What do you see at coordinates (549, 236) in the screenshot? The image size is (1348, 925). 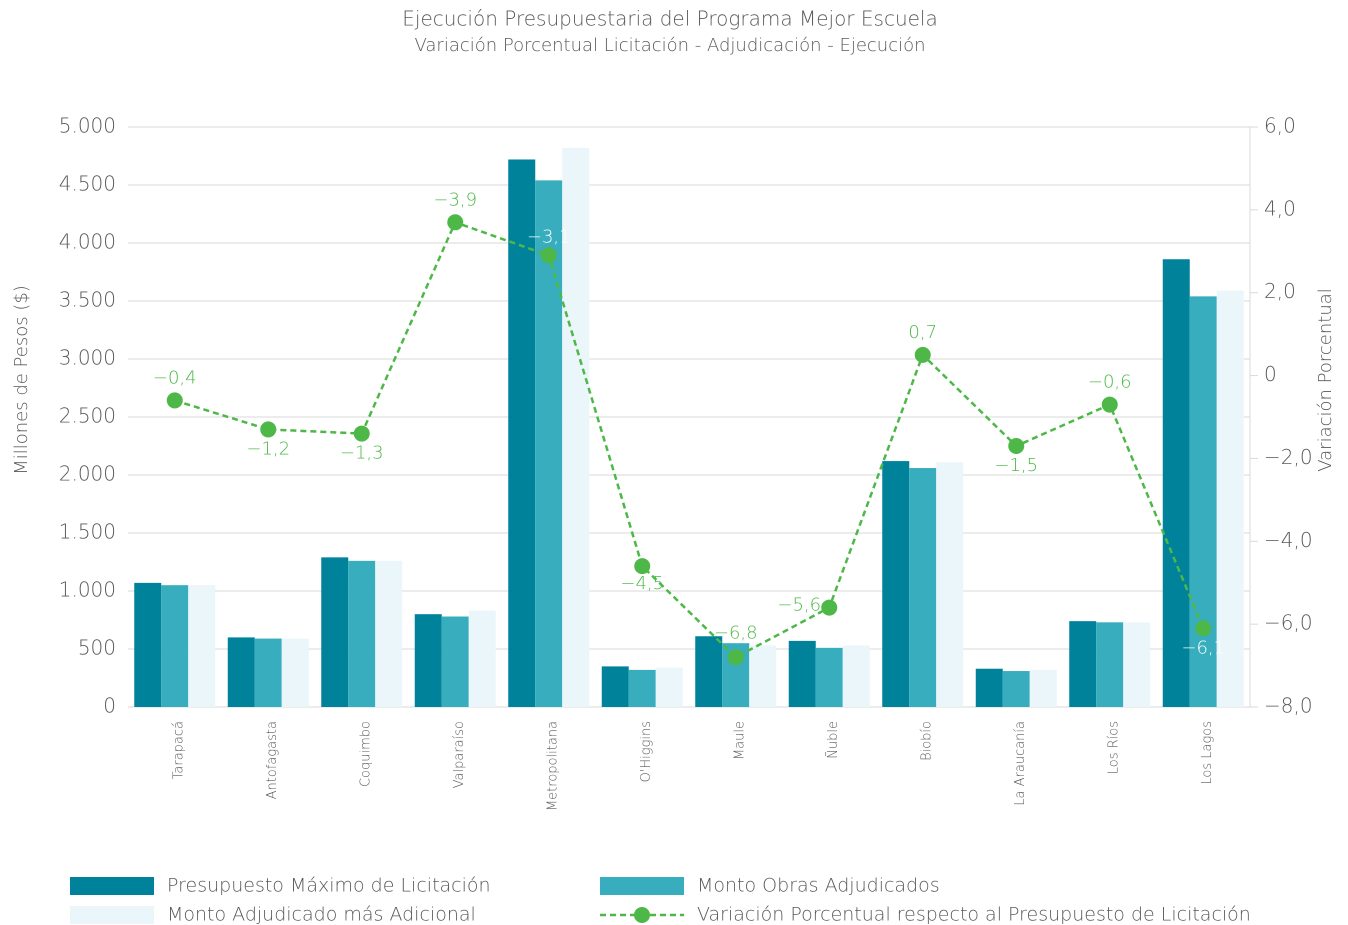 I see `data-label: −3,1` at bounding box center [549, 236].